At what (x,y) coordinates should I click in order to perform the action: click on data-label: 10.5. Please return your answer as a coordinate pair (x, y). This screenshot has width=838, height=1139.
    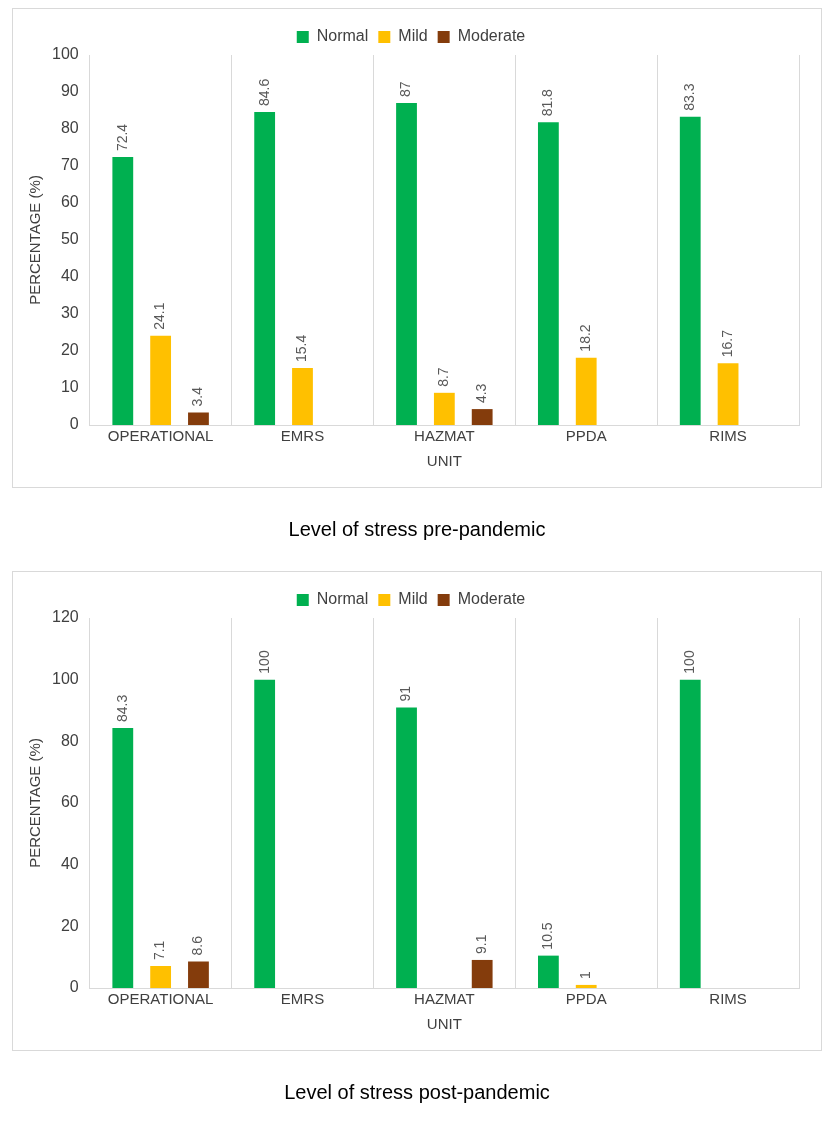
    Looking at the image, I should click on (547, 936).